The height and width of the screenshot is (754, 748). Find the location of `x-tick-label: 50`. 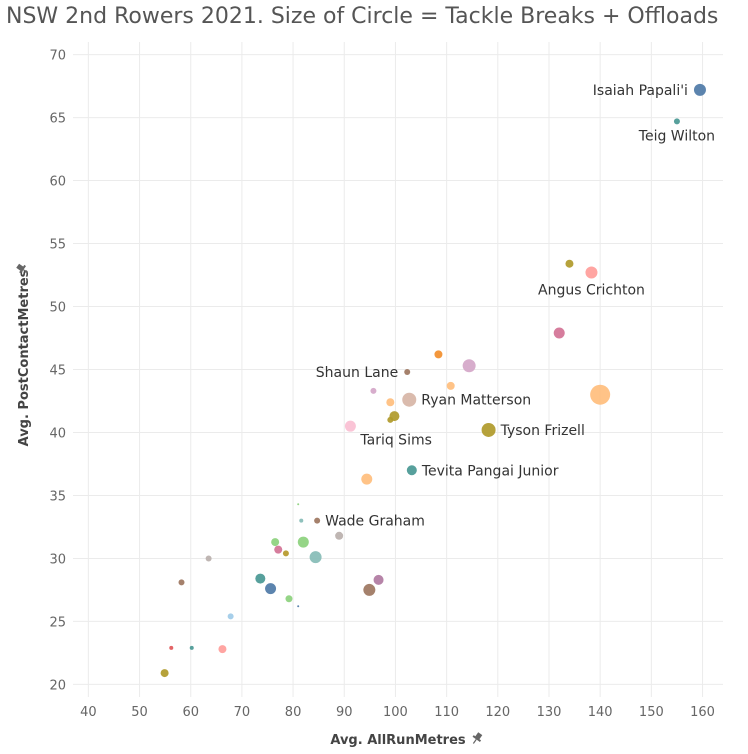

x-tick-label: 50 is located at coordinates (139, 712).